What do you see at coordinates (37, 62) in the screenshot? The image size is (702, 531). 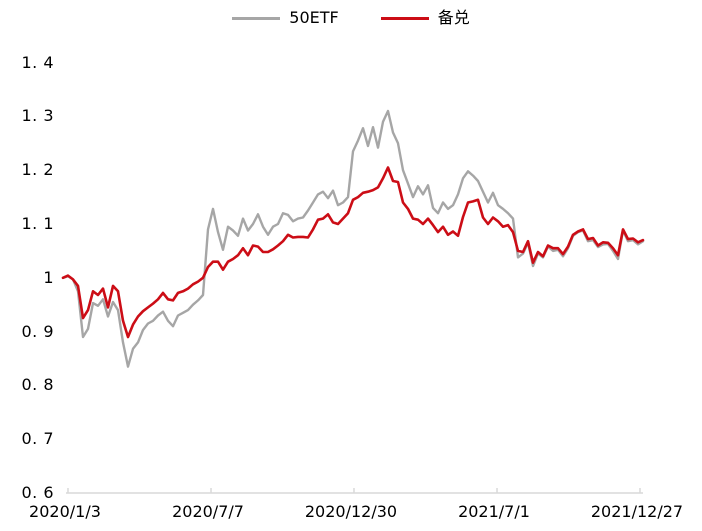 I see `y-tick-label: 1. 4` at bounding box center [37, 62].